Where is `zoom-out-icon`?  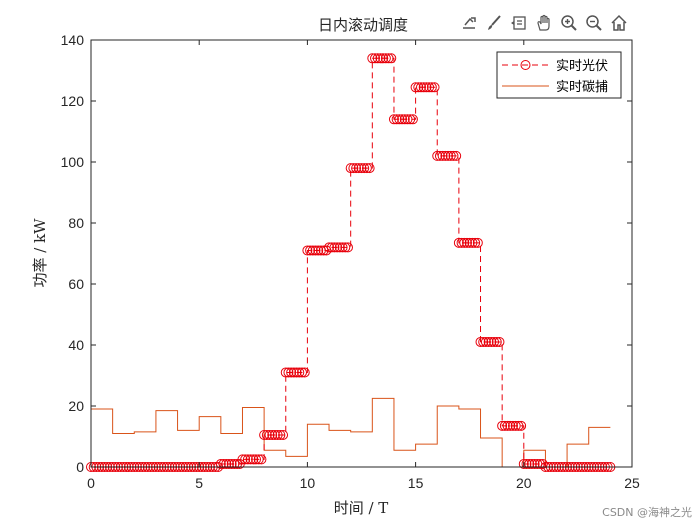
zoom-out-icon is located at coordinates (593, 22).